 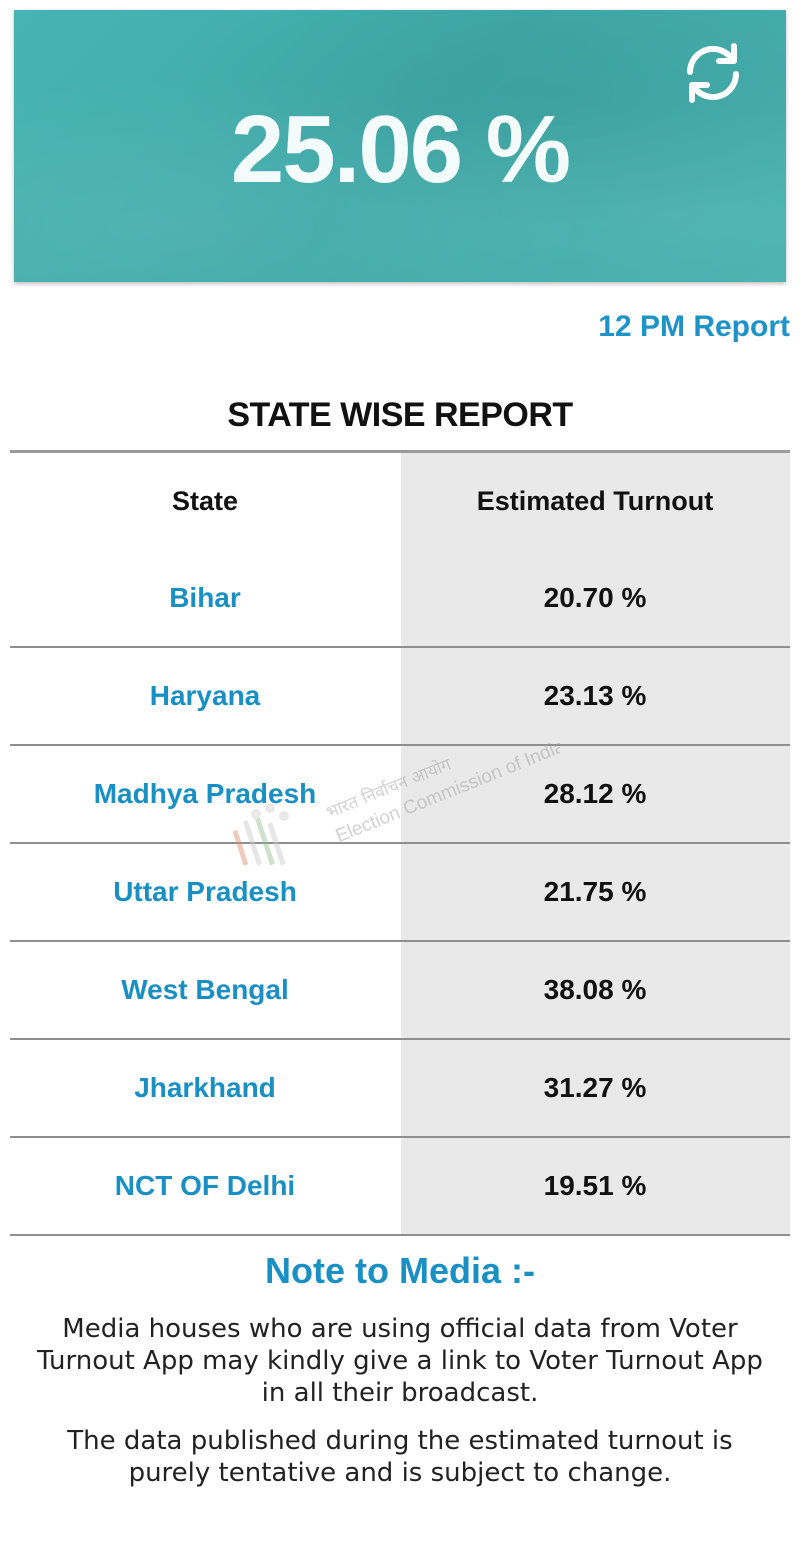 What do you see at coordinates (400, 1270) in the screenshot?
I see `note-to-media-title: Note to Media :-` at bounding box center [400, 1270].